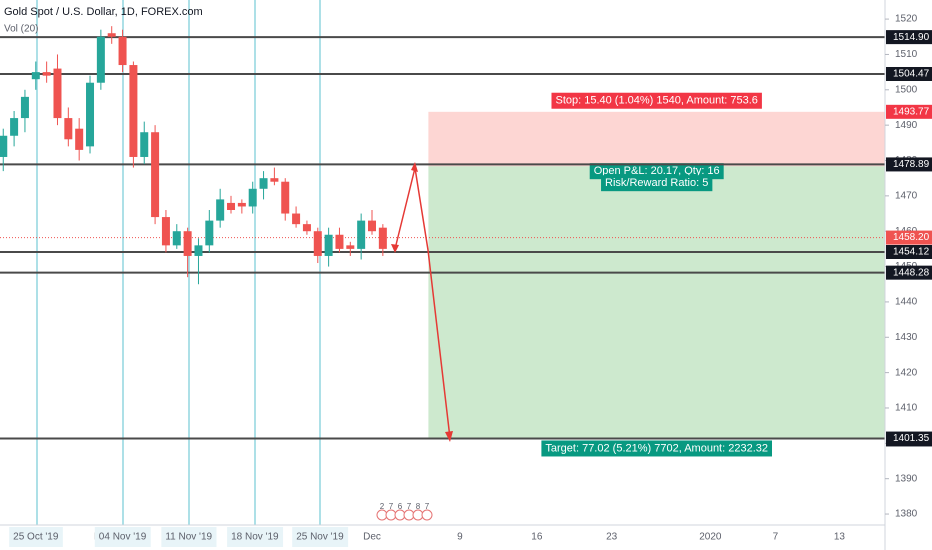 This screenshot has height=550, width=932. What do you see at coordinates (103, 12) in the screenshot?
I see `chart-title: Gold Spot / U.S. Dollar, 1D, FOREX.com` at bounding box center [103, 12].